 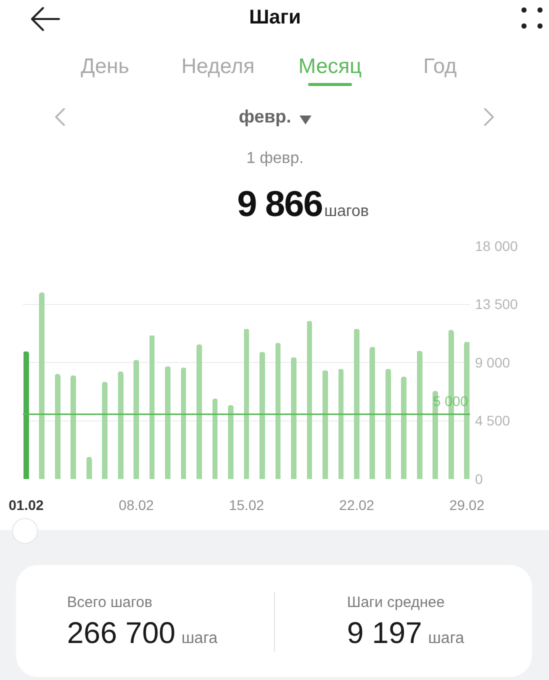 I want to click on text: 266 700, so click(x=121, y=634).